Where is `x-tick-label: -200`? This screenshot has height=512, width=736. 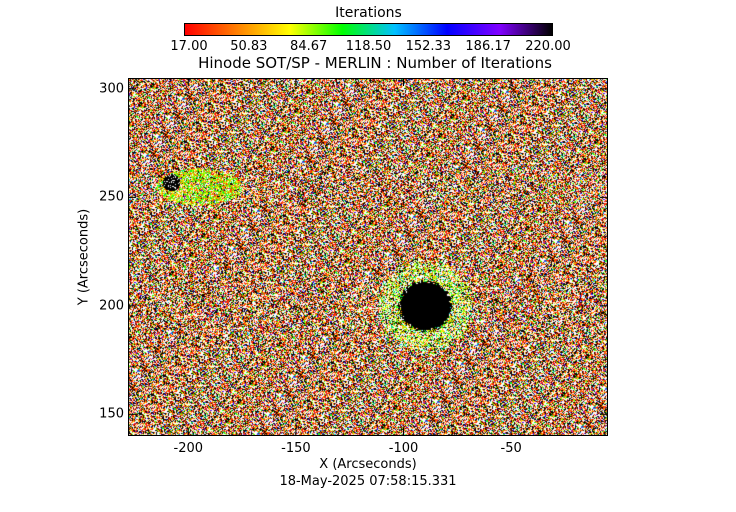
x-tick-label: -200 is located at coordinates (188, 448).